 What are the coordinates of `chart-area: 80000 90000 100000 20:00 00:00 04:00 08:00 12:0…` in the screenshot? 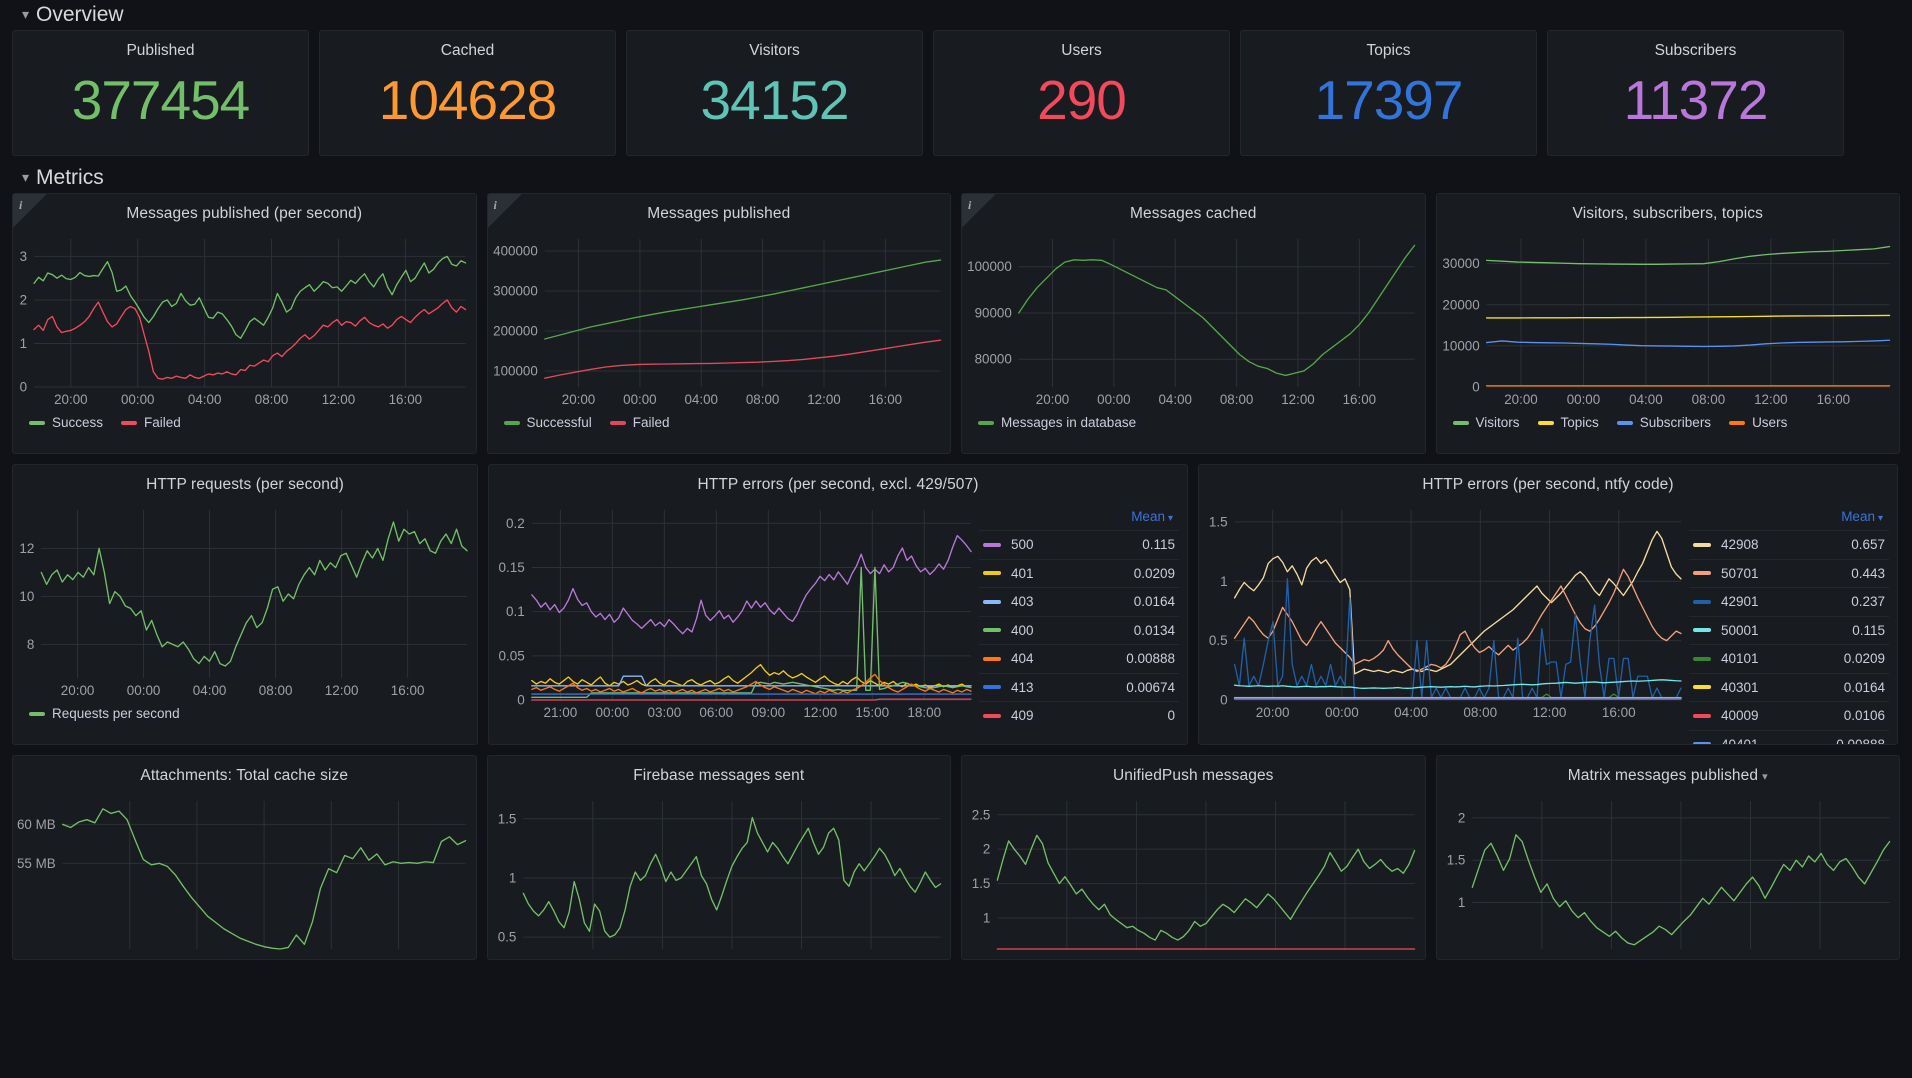 It's located at (1193, 318).